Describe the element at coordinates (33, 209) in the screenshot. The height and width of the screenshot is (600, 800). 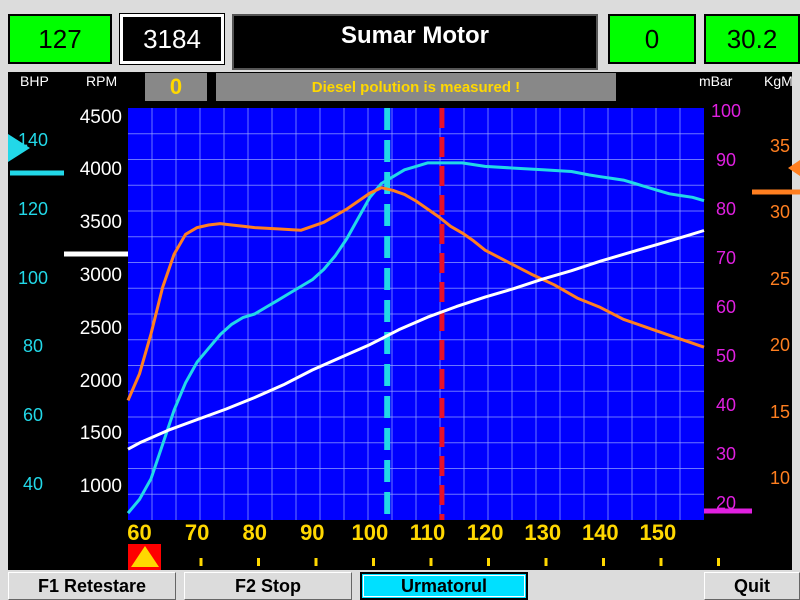
I see `bhp-tick-label: 120` at that location.